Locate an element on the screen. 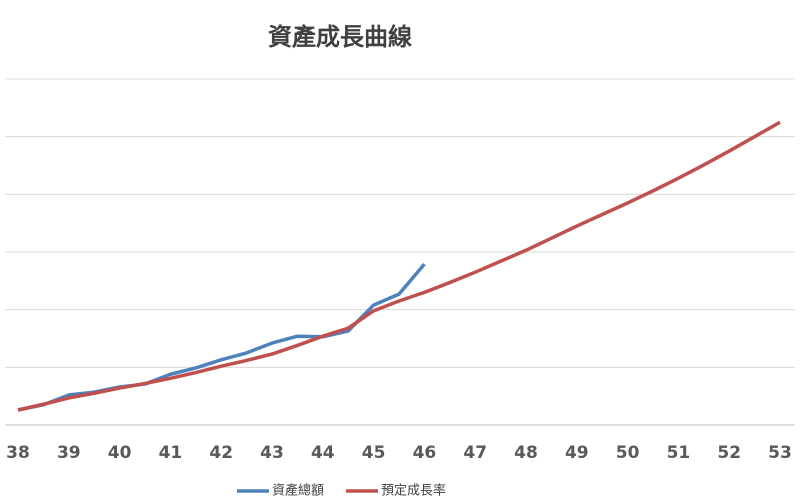 The width and height of the screenshot is (800, 504). legend-label: 資產總額 is located at coordinates (298, 491).